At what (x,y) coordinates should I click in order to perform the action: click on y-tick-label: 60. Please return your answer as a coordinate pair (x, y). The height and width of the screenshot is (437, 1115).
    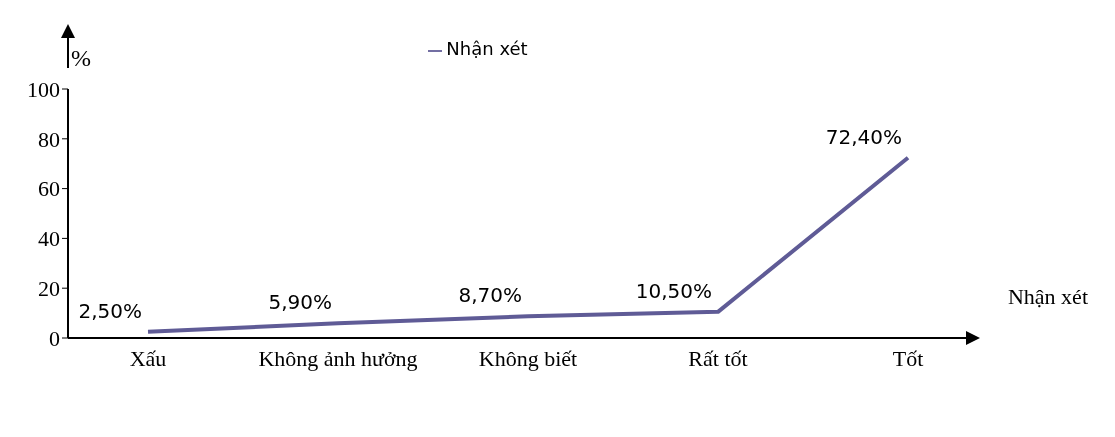
    Looking at the image, I should click on (49, 189).